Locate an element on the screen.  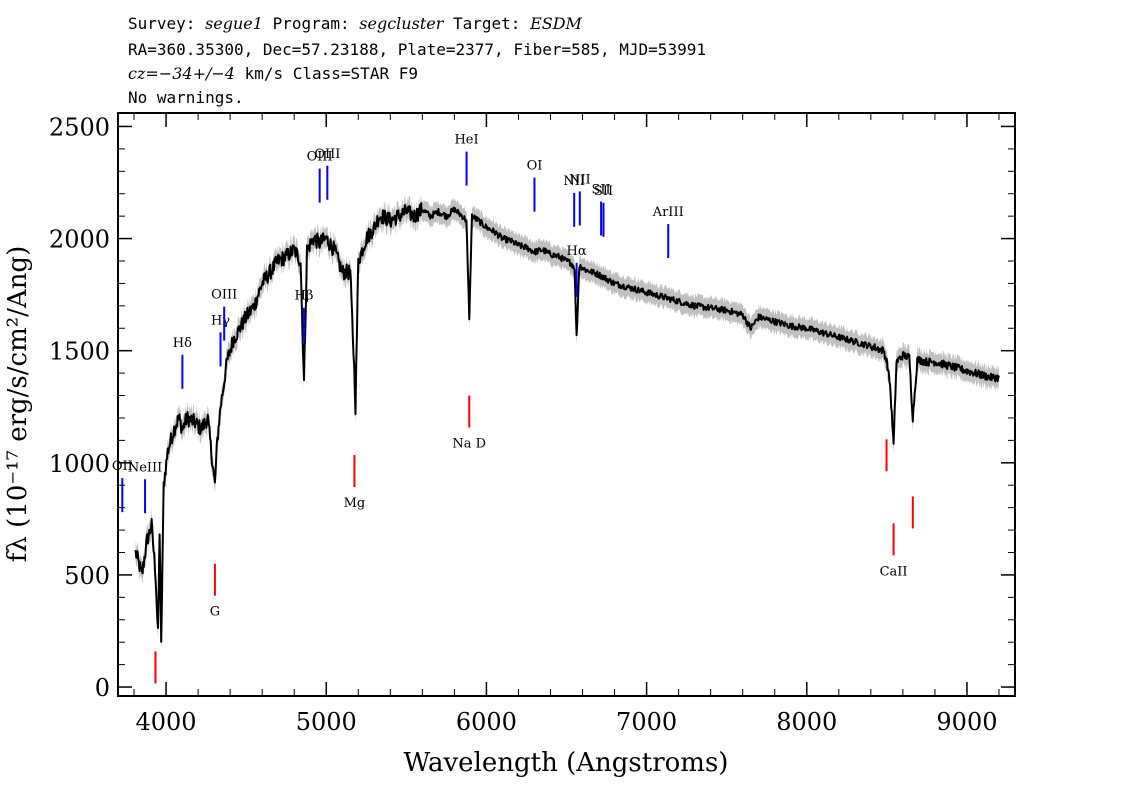
absorption-line-label: CaII is located at coordinates (894, 571).